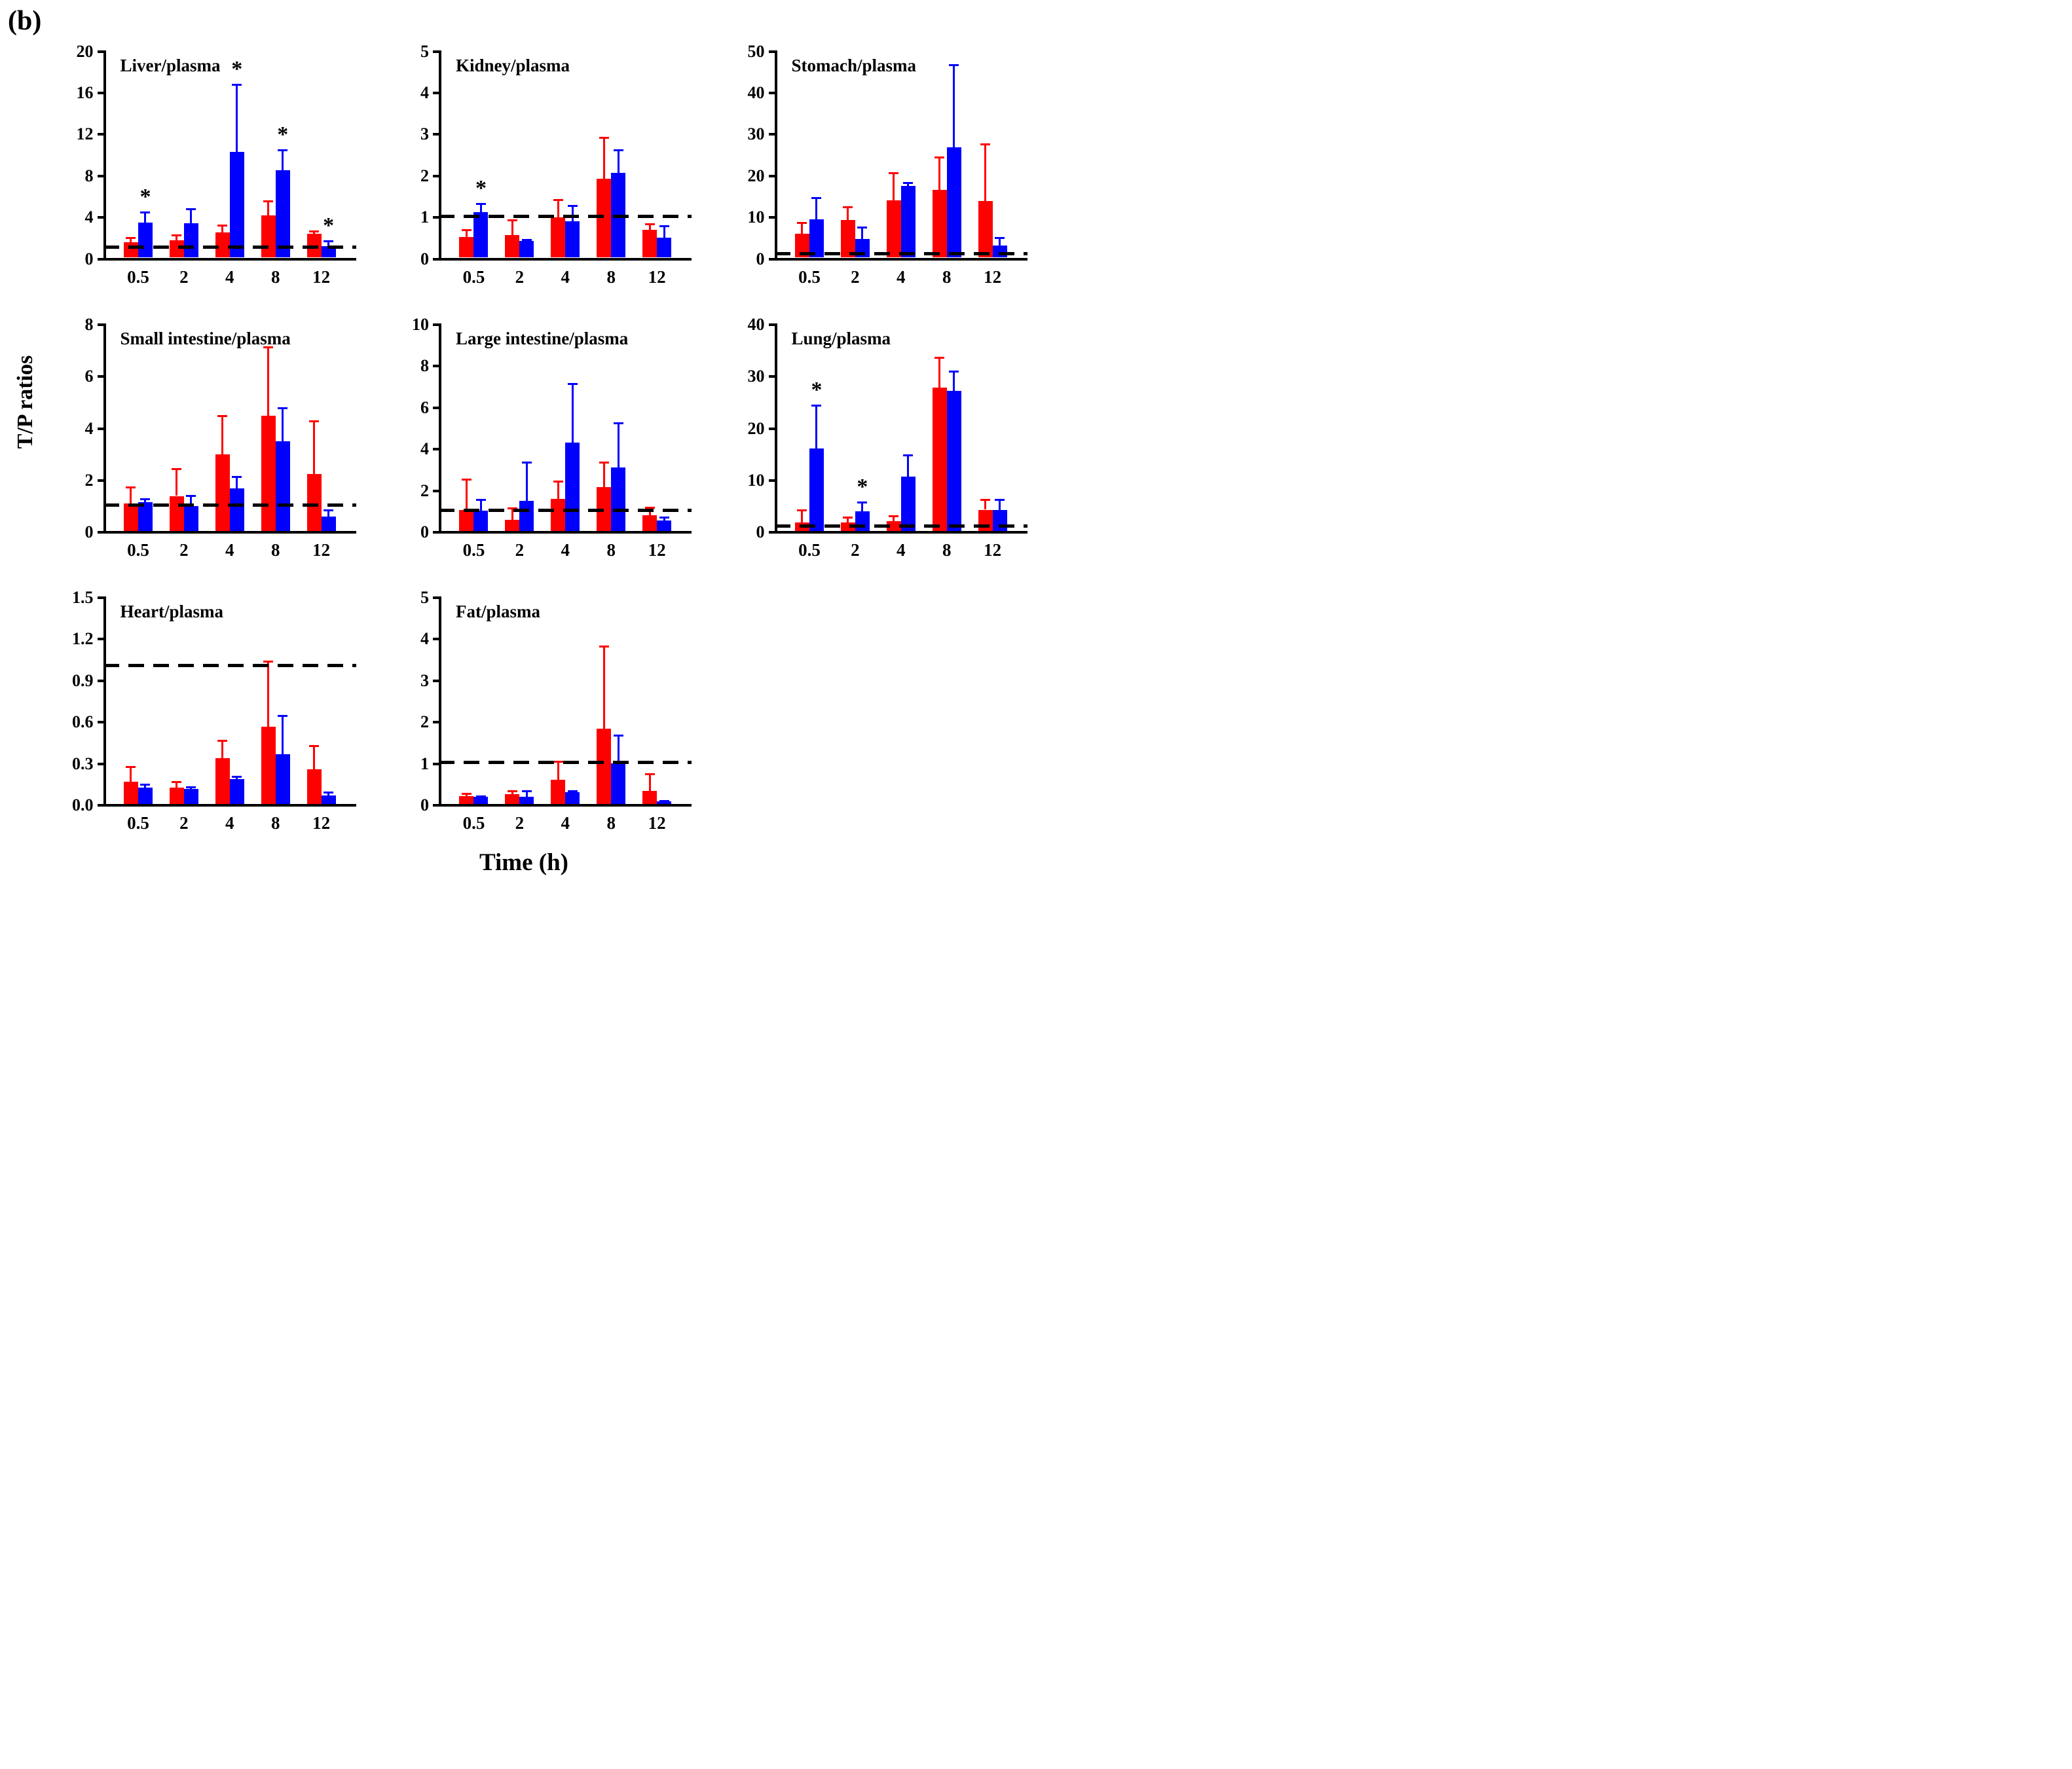  Describe the element at coordinates (481, 521) in the screenshot. I see `bar-blue-0.5h` at that location.